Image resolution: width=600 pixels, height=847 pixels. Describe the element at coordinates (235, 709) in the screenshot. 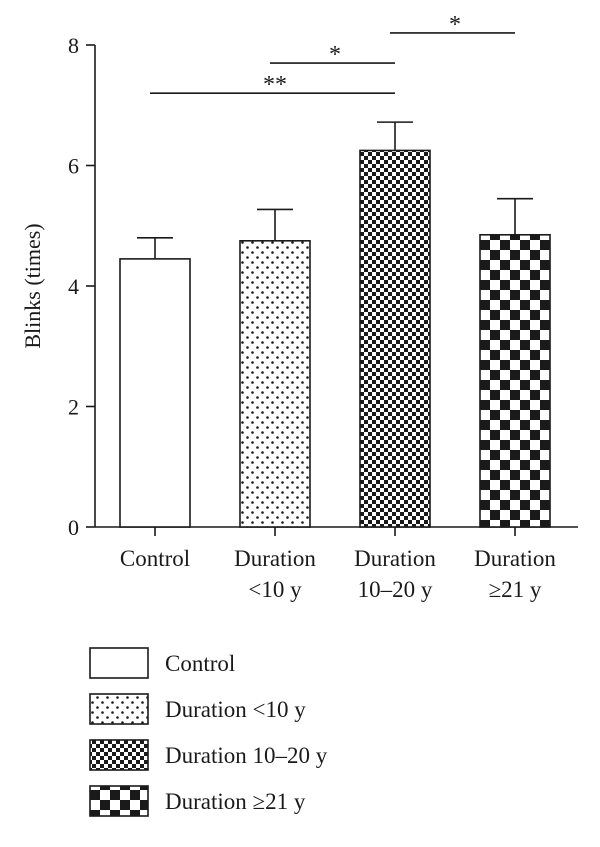

I see `legend-label-1: Duration <10 y` at that location.